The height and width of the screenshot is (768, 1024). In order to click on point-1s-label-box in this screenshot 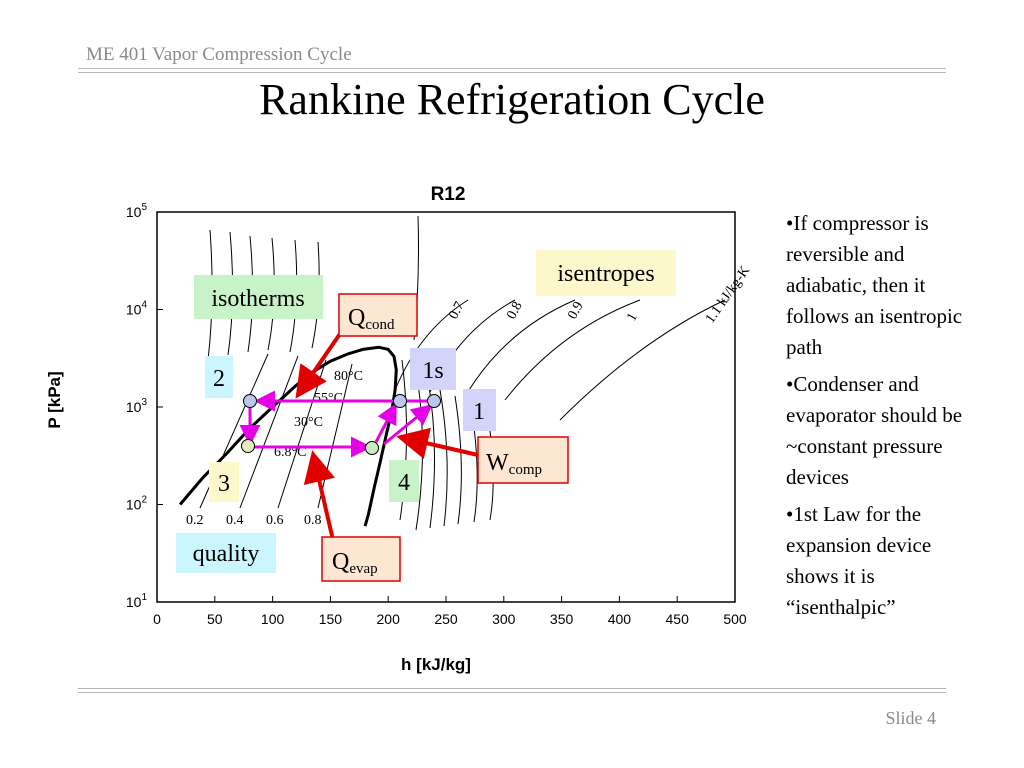, I will do `click(433, 369)`.